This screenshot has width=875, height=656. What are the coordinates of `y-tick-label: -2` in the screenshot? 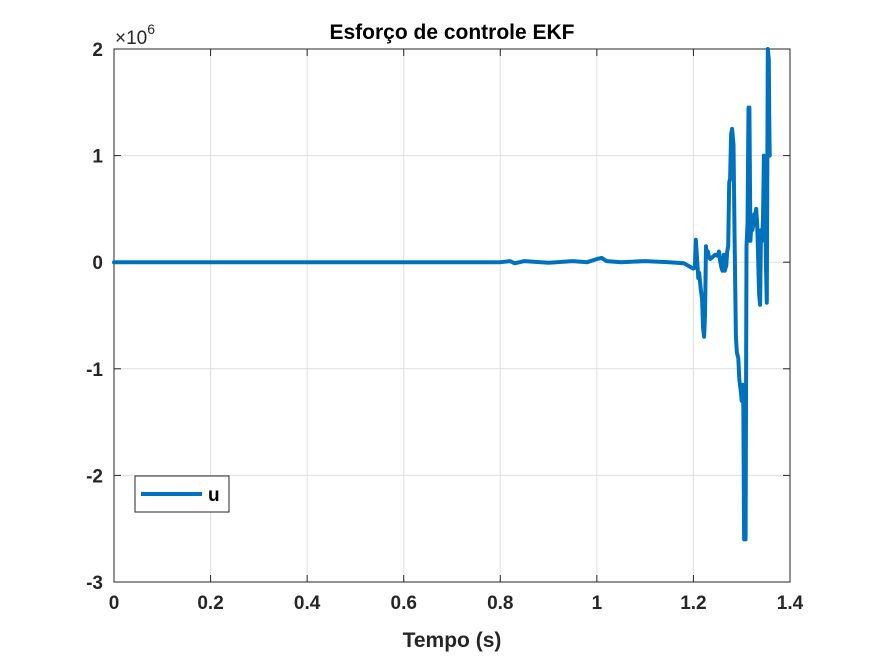 It's located at (94, 476).